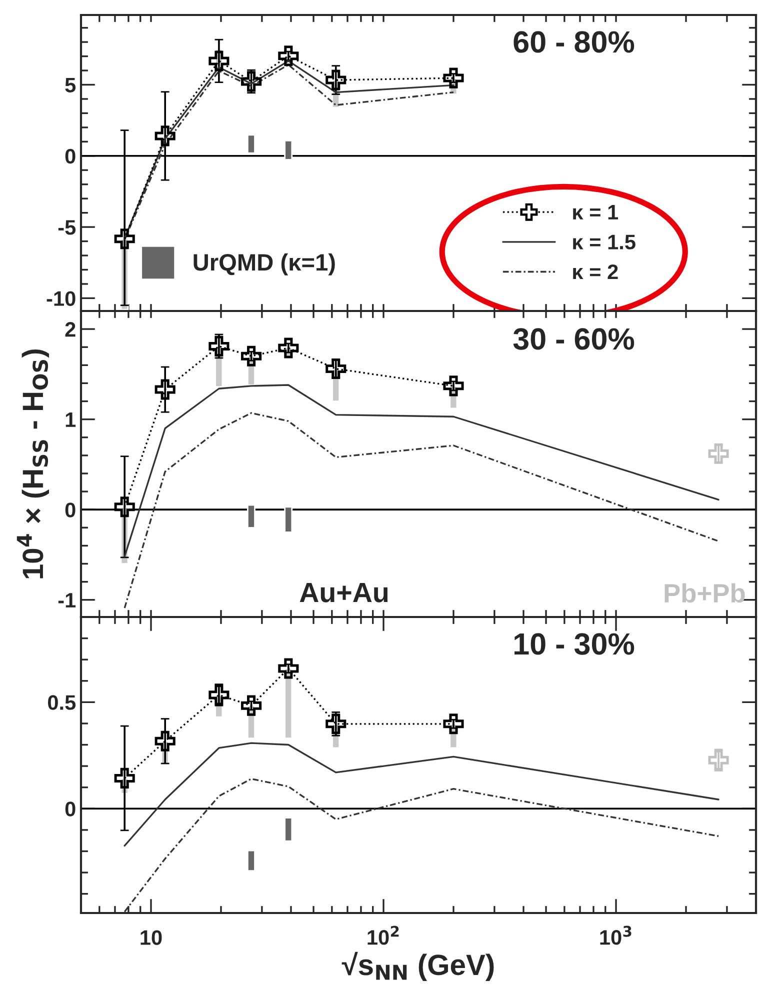 Image resolution: width=758 pixels, height=985 pixels. What do you see at coordinates (264, 264) in the screenshot?
I see `legend-label: UrQMD (κ=1)` at bounding box center [264, 264].